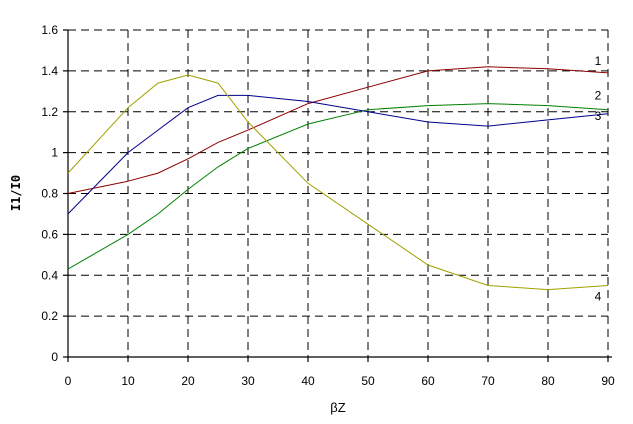 Image resolution: width=633 pixels, height=424 pixels. What do you see at coordinates (308, 381) in the screenshot?
I see `x-tick-label: 40` at bounding box center [308, 381].